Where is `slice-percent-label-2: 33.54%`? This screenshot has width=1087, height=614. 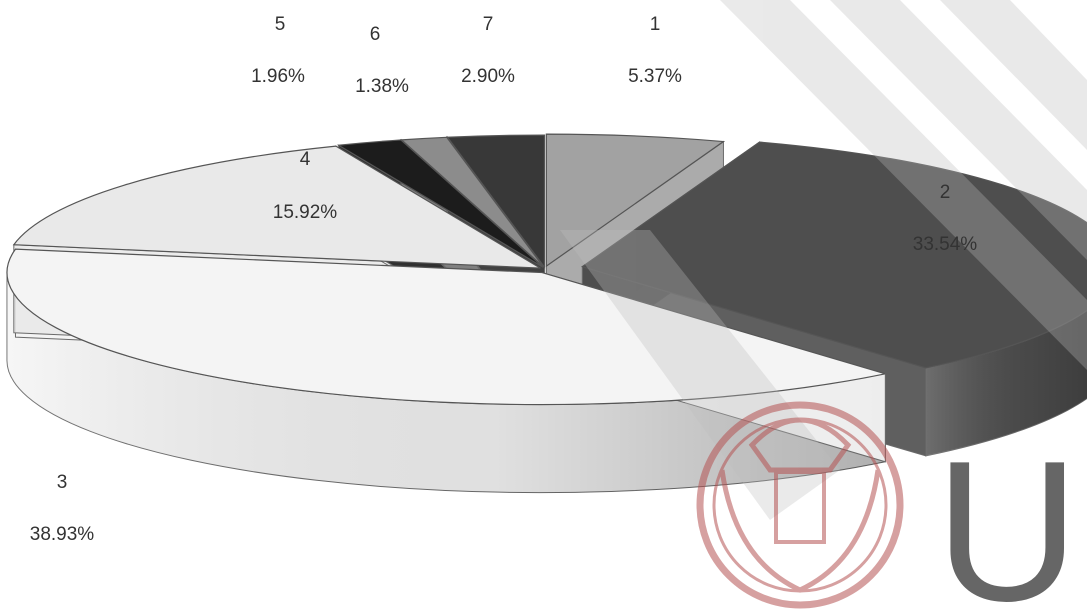 slice-percent-label-2: 33.54% is located at coordinates (945, 244).